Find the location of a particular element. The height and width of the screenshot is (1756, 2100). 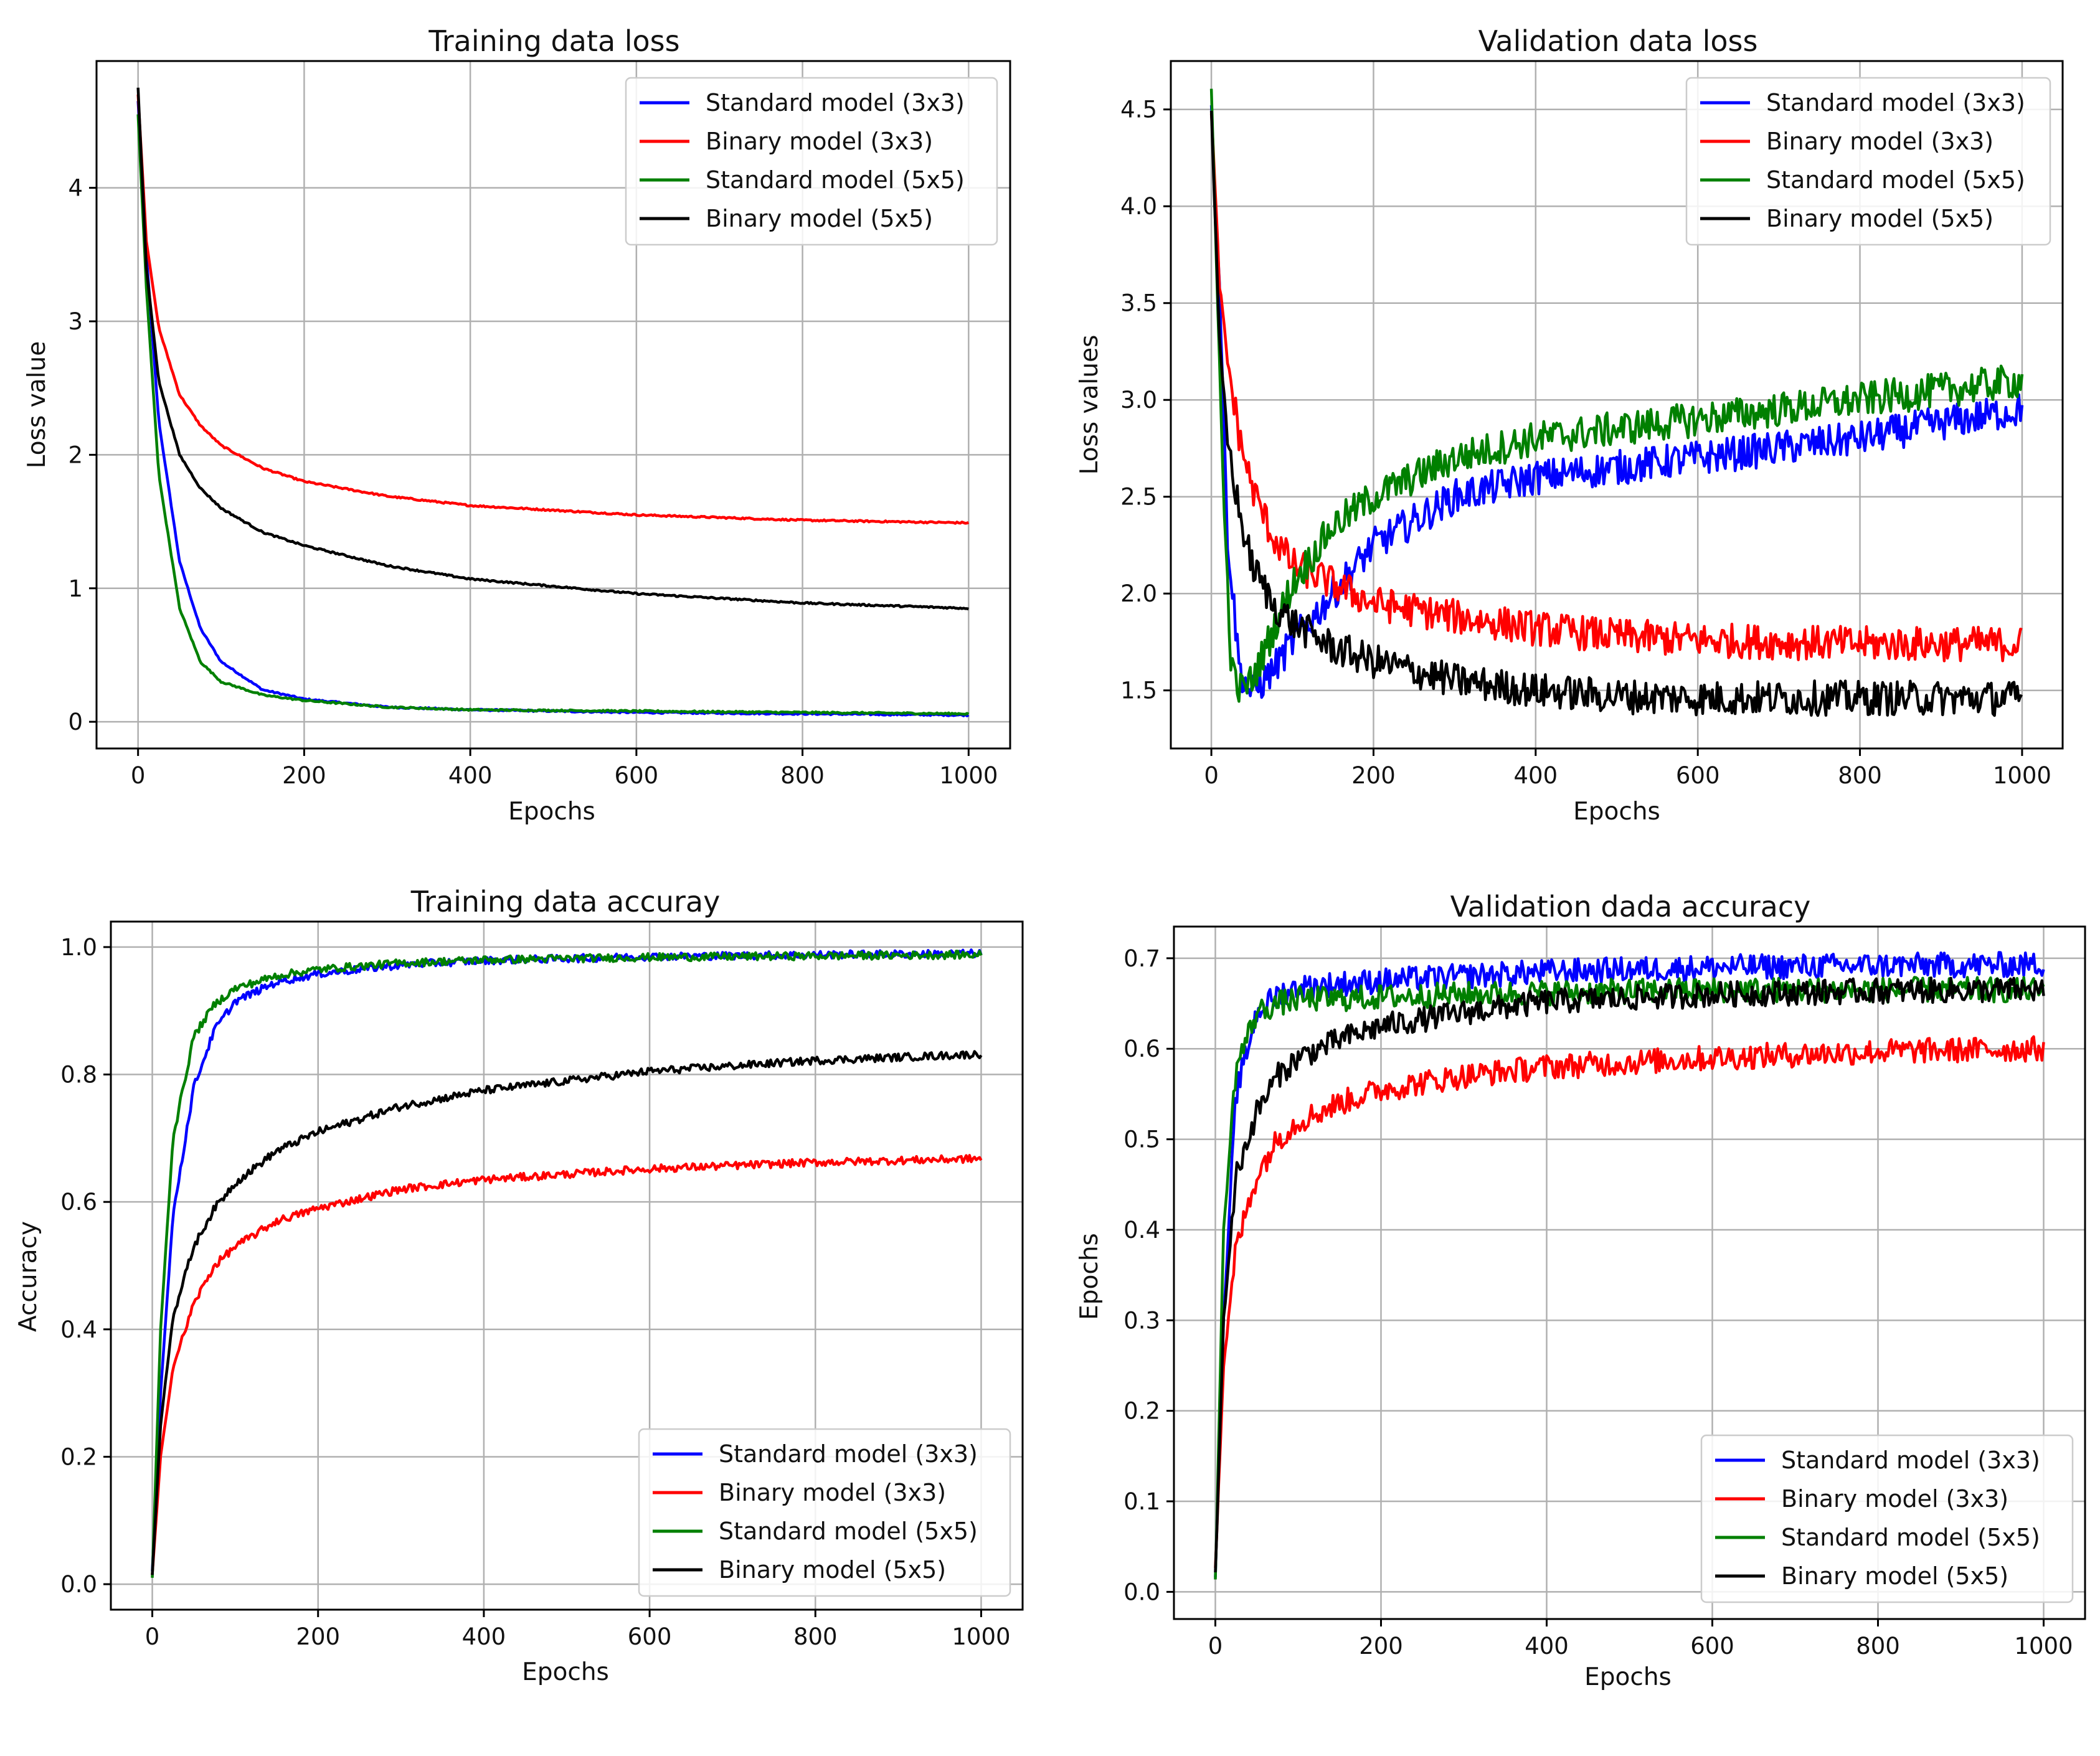

y-tick-label: 1 is located at coordinates (75, 589).